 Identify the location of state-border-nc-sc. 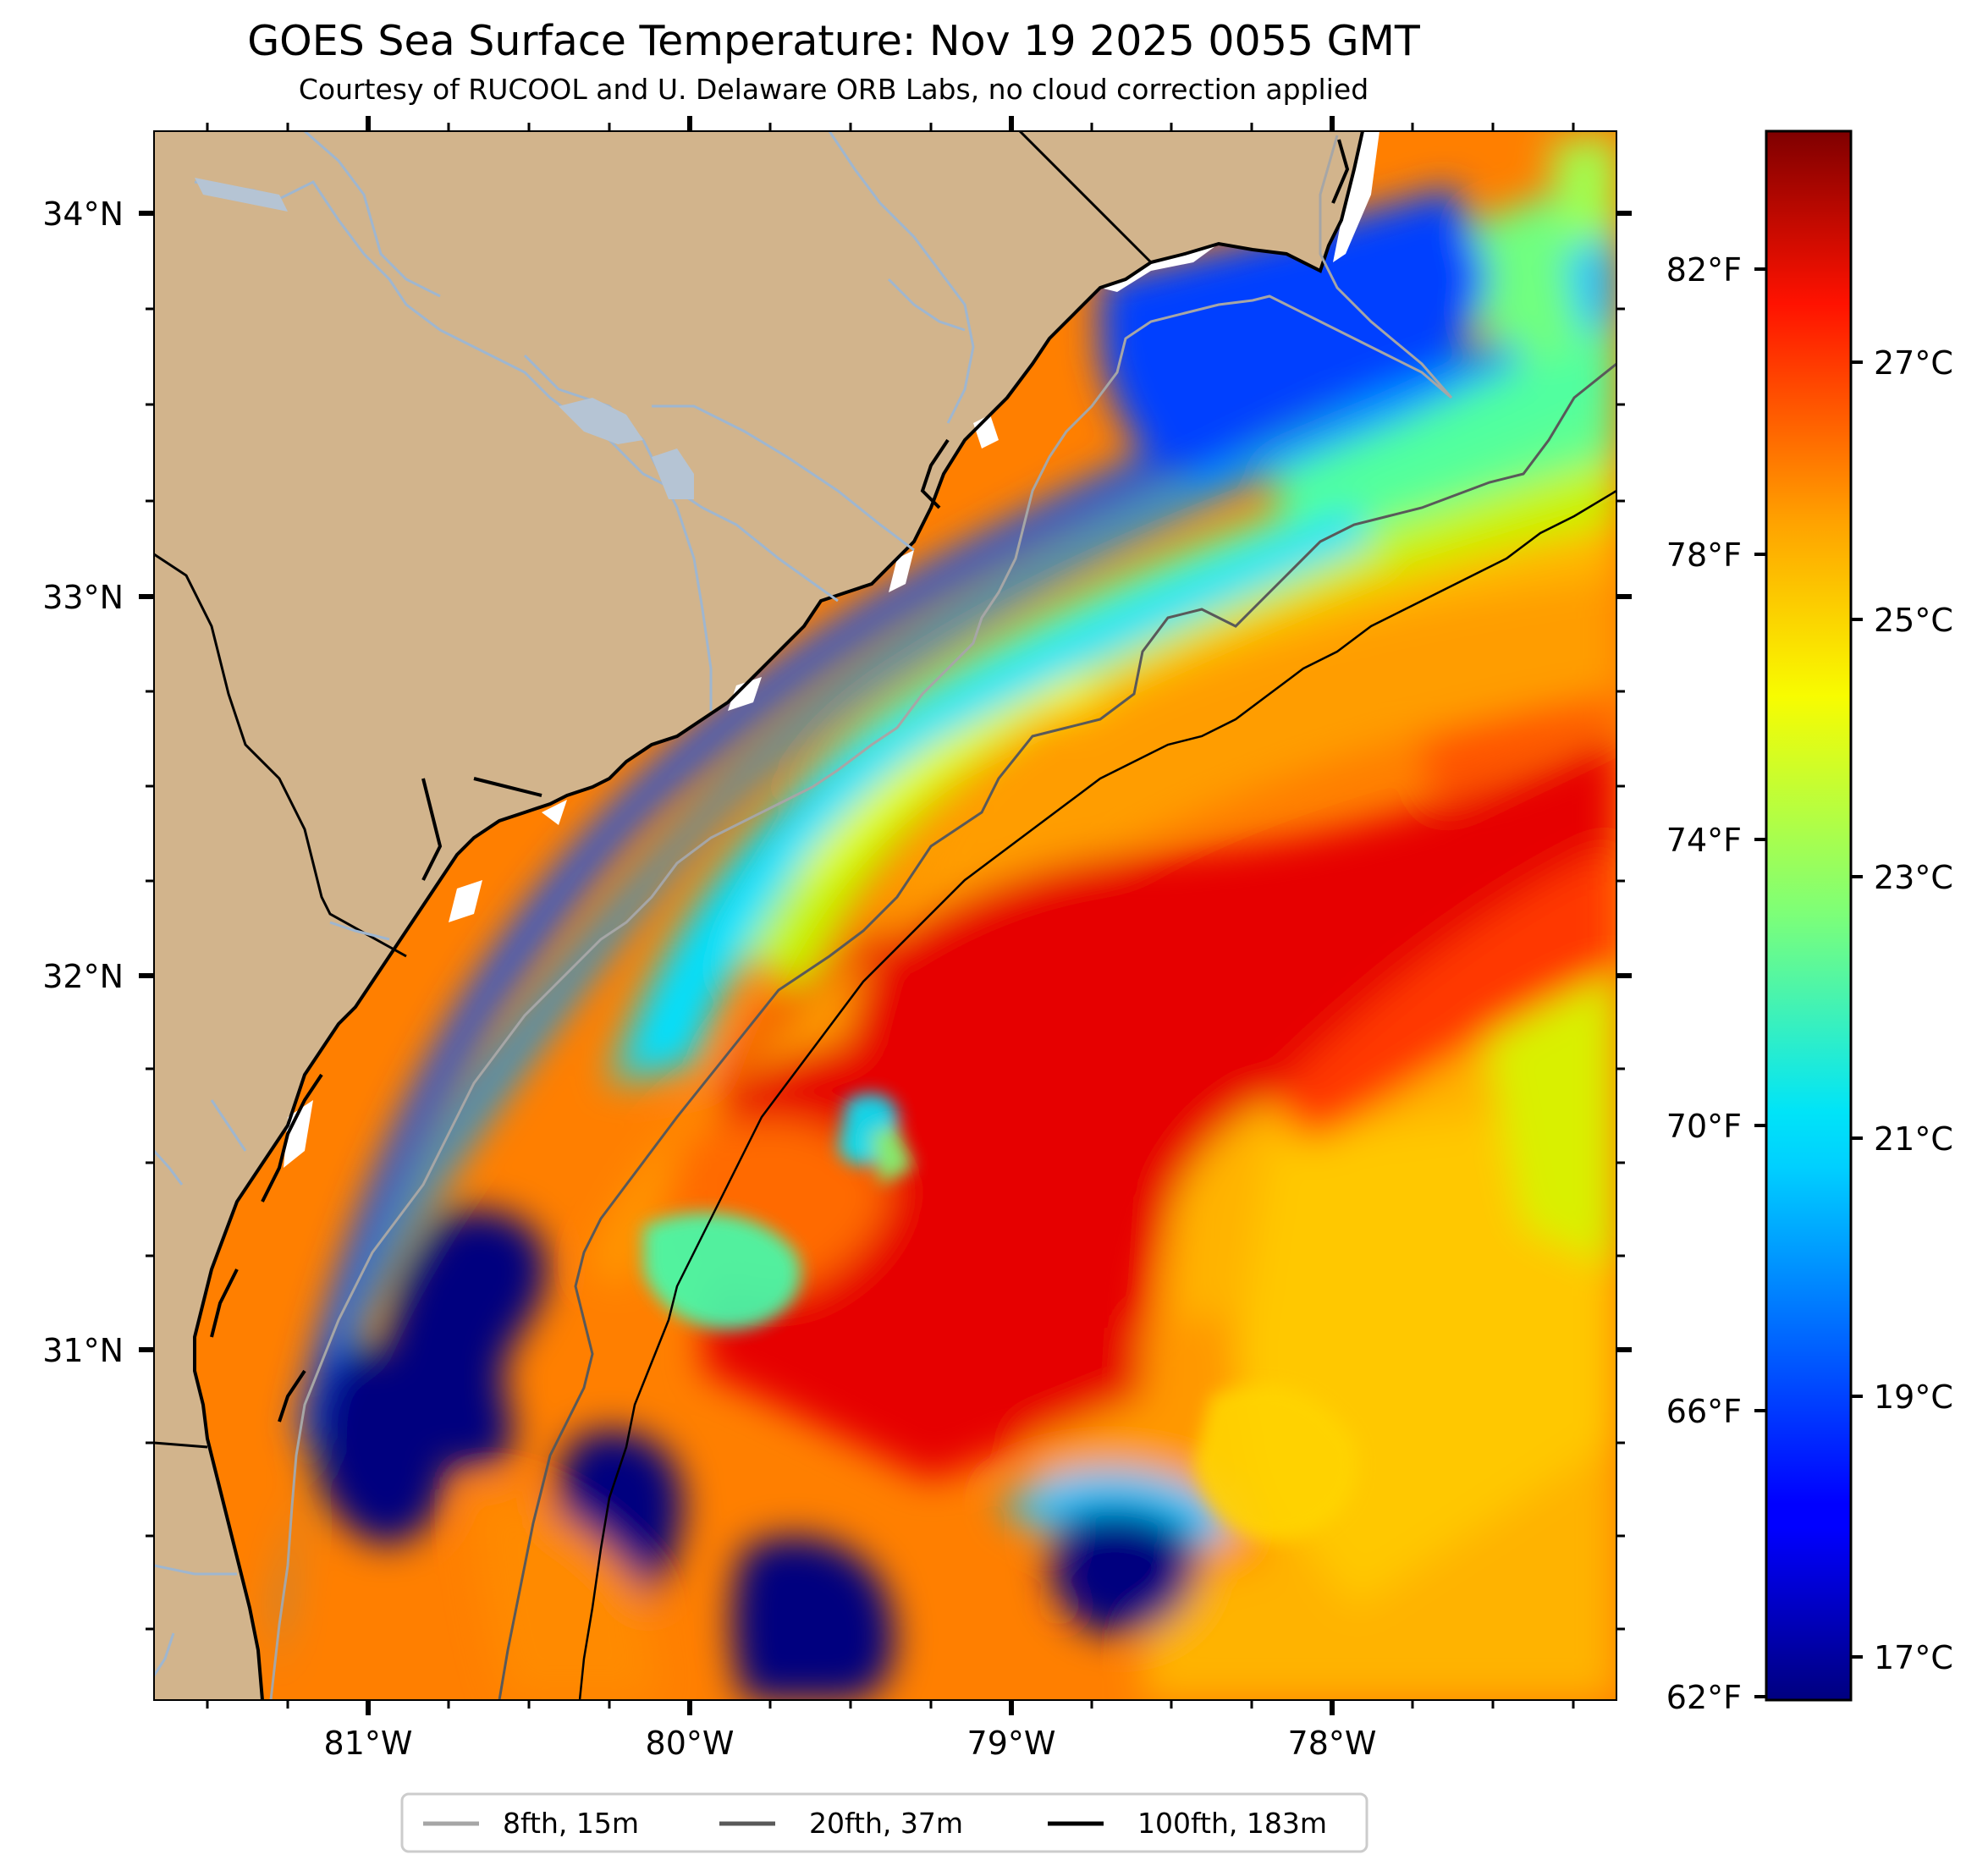
(1085, 198).